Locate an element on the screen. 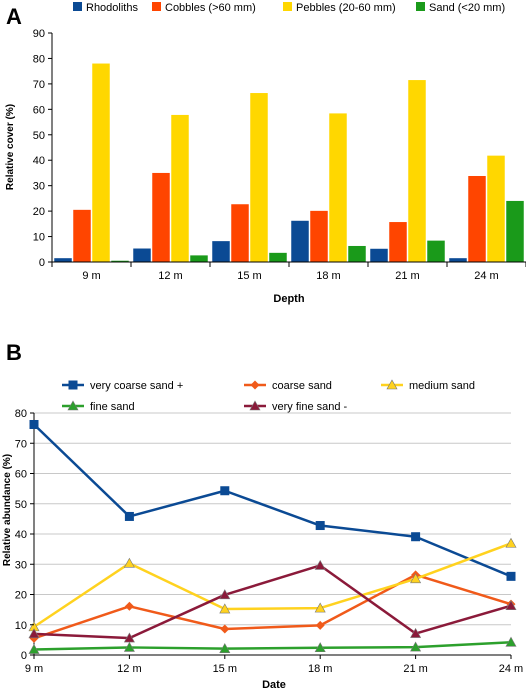 Image resolution: width=526 pixels, height=697 pixels. panel-b-y-tick-label: 20 is located at coordinates (21, 596).